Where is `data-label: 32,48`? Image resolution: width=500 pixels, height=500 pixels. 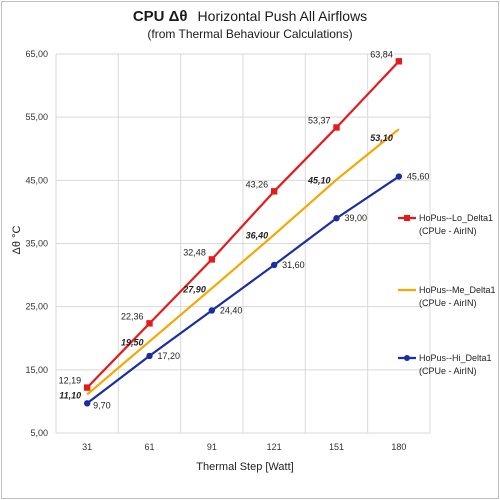 data-label: 32,48 is located at coordinates (194, 252).